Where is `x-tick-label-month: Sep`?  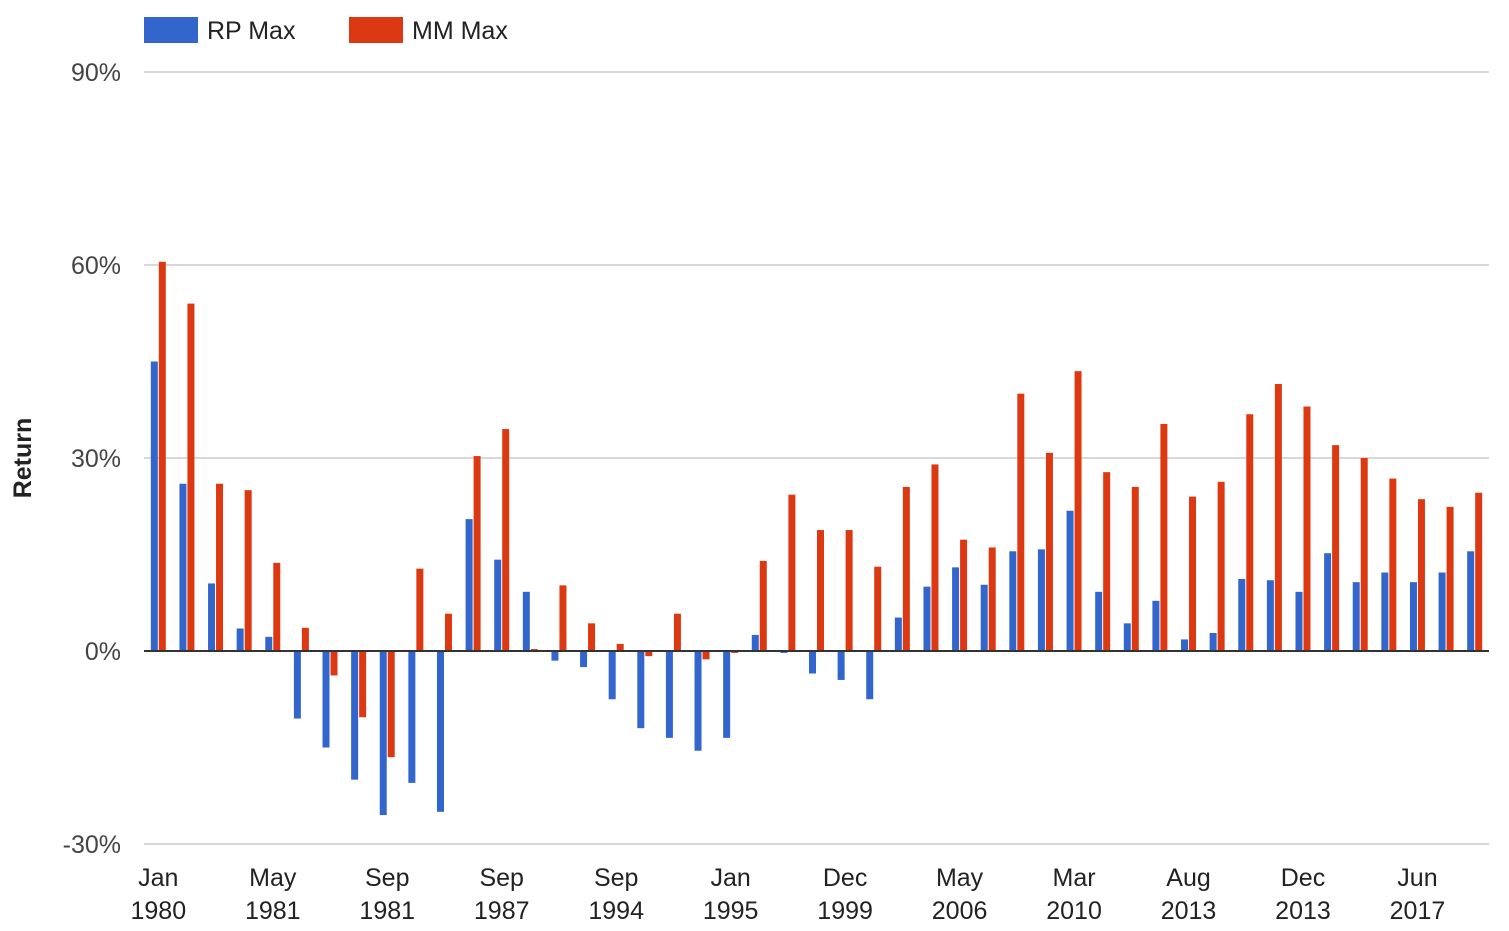
x-tick-label-month: Sep is located at coordinates (387, 878).